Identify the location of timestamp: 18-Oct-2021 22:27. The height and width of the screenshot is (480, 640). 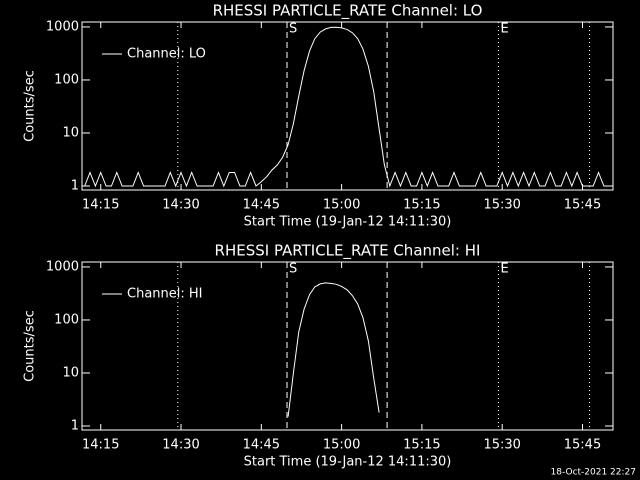
(593, 473).